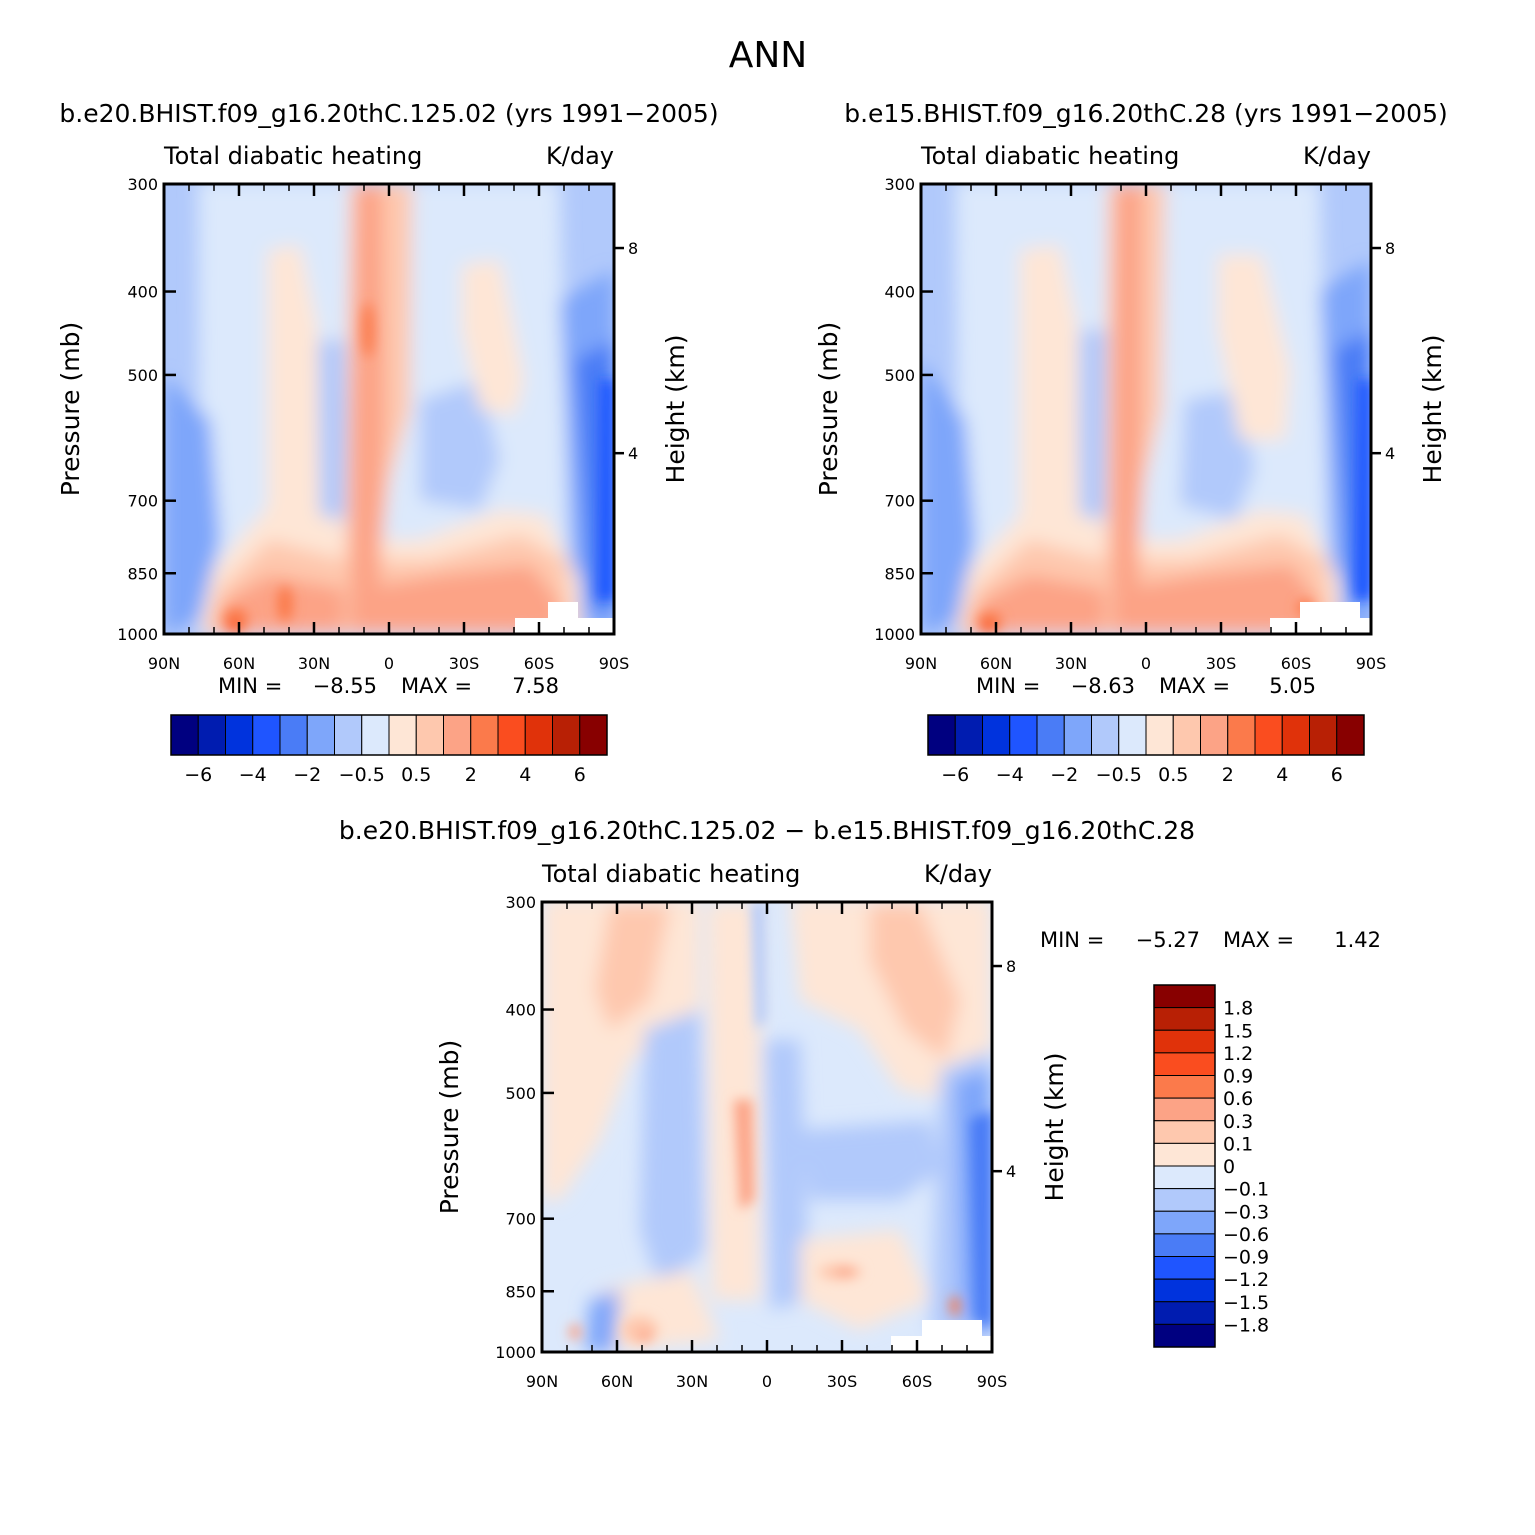  I want to click on colorbar-label: −4, so click(1010, 775).